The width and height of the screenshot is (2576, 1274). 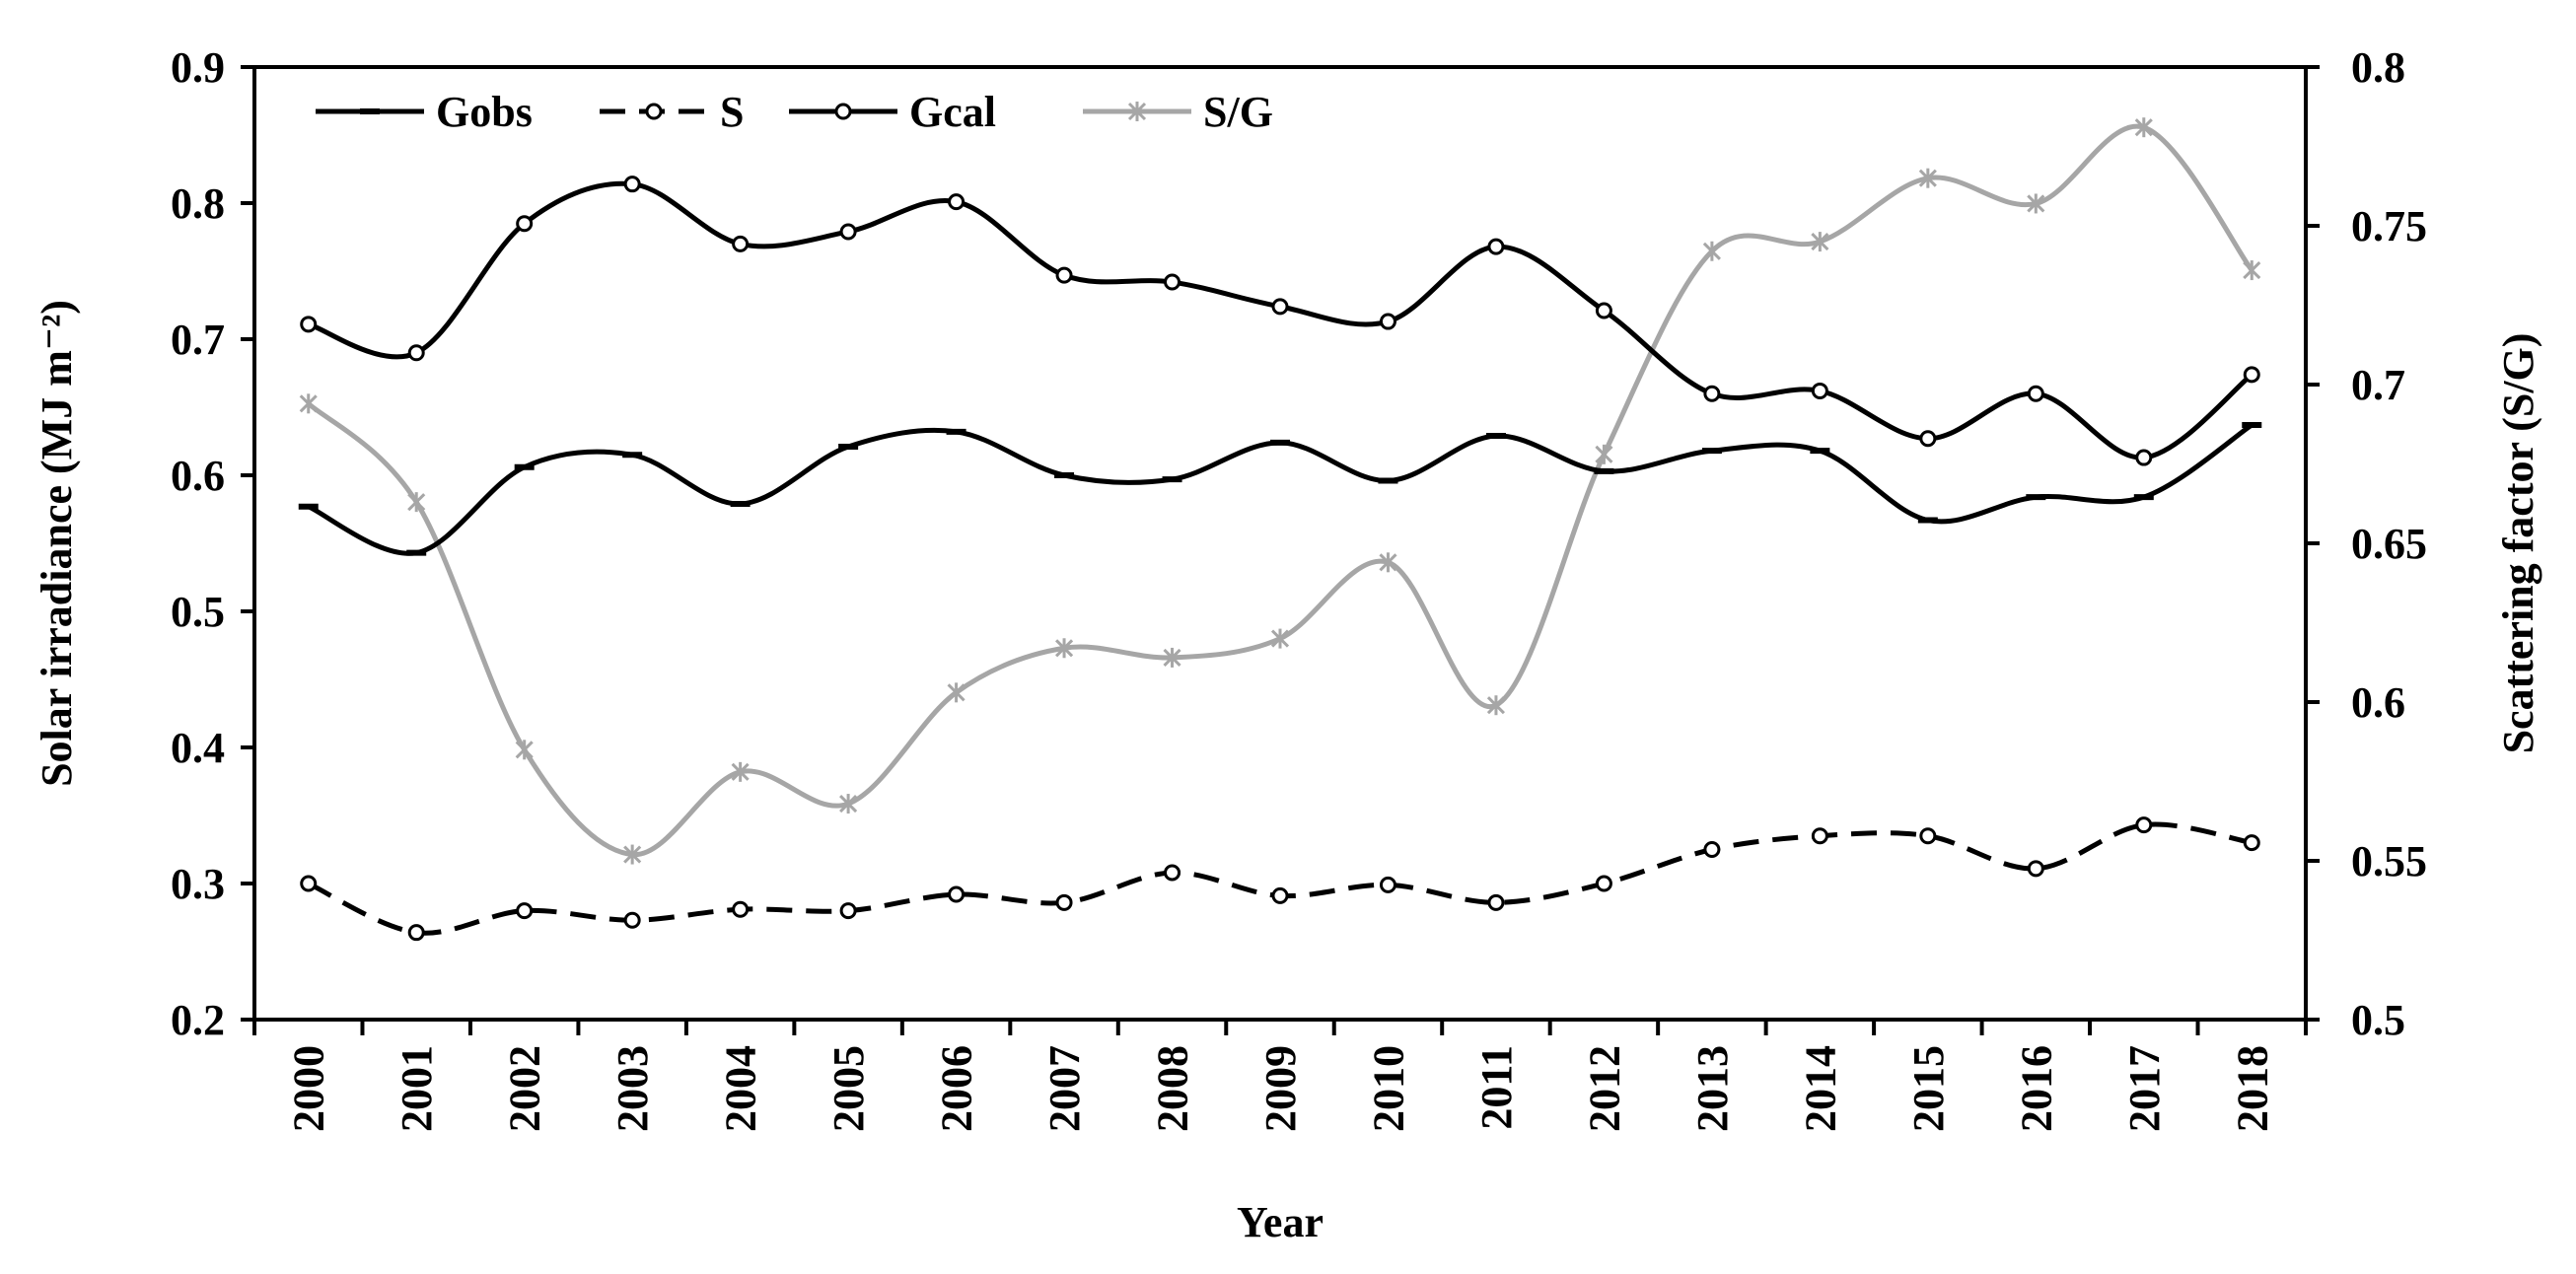 What do you see at coordinates (1173, 1088) in the screenshot?
I see `x-tick-label: 2008` at bounding box center [1173, 1088].